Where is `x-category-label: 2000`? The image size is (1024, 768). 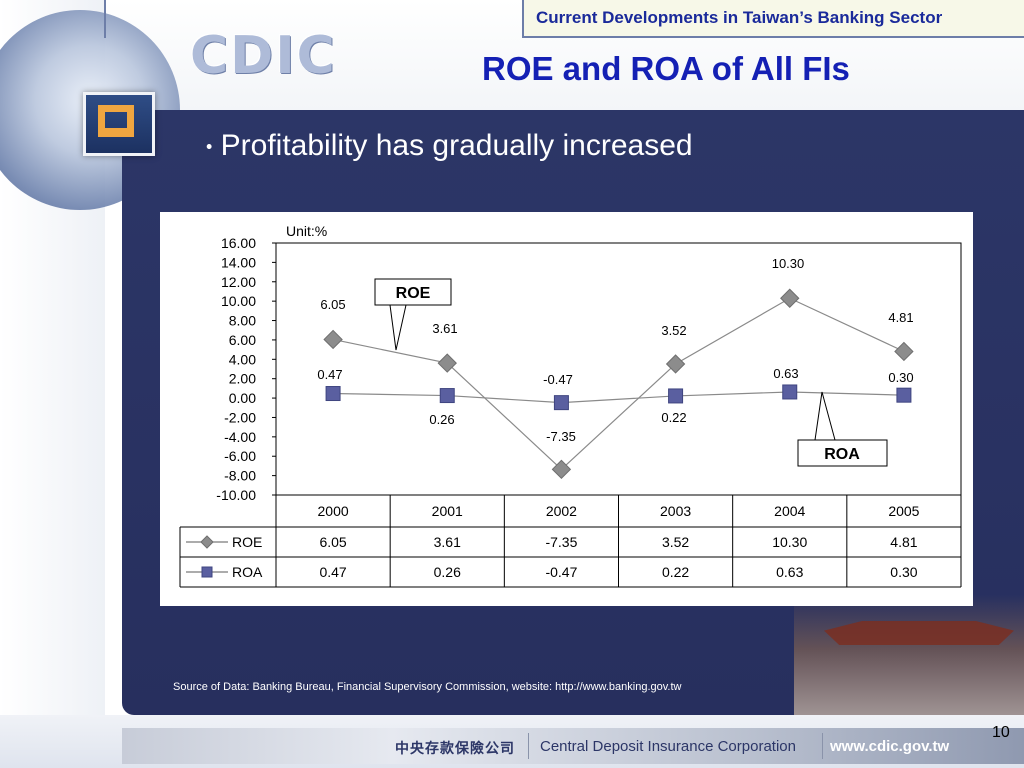
x-category-label: 2000 is located at coordinates (333, 511).